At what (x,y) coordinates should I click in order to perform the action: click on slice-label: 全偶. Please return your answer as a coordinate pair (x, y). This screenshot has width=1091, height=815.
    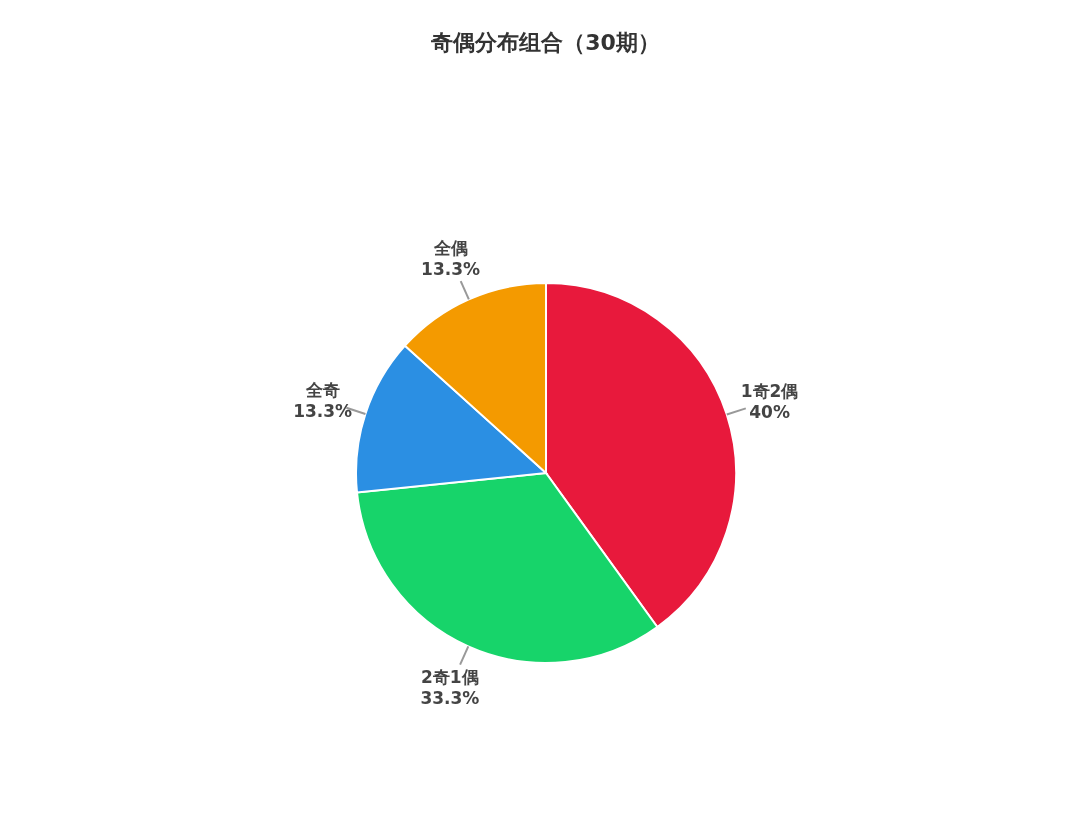
    Looking at the image, I should click on (450, 248).